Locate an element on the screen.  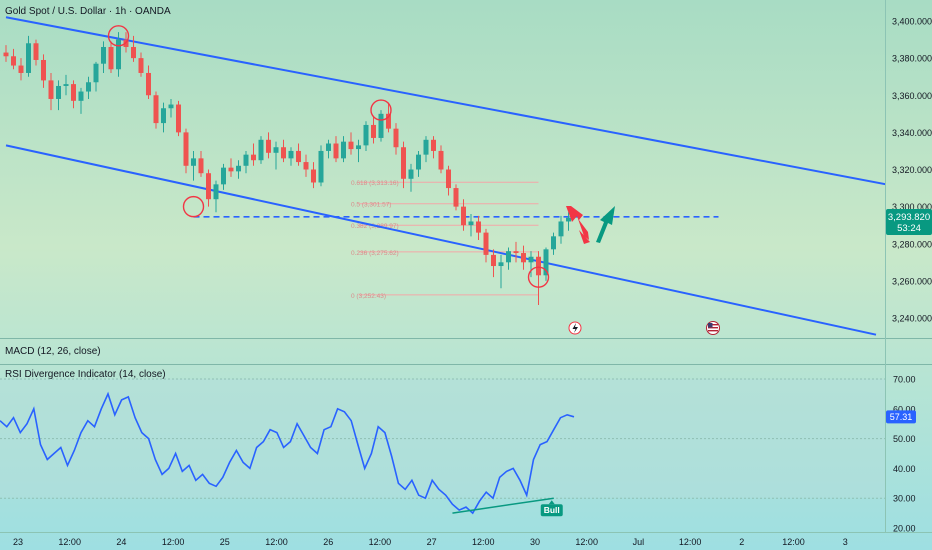
rsi-axis: 70.00 60.00 50.00 40.00 30.00 20.00 is located at coordinates (904, 454).